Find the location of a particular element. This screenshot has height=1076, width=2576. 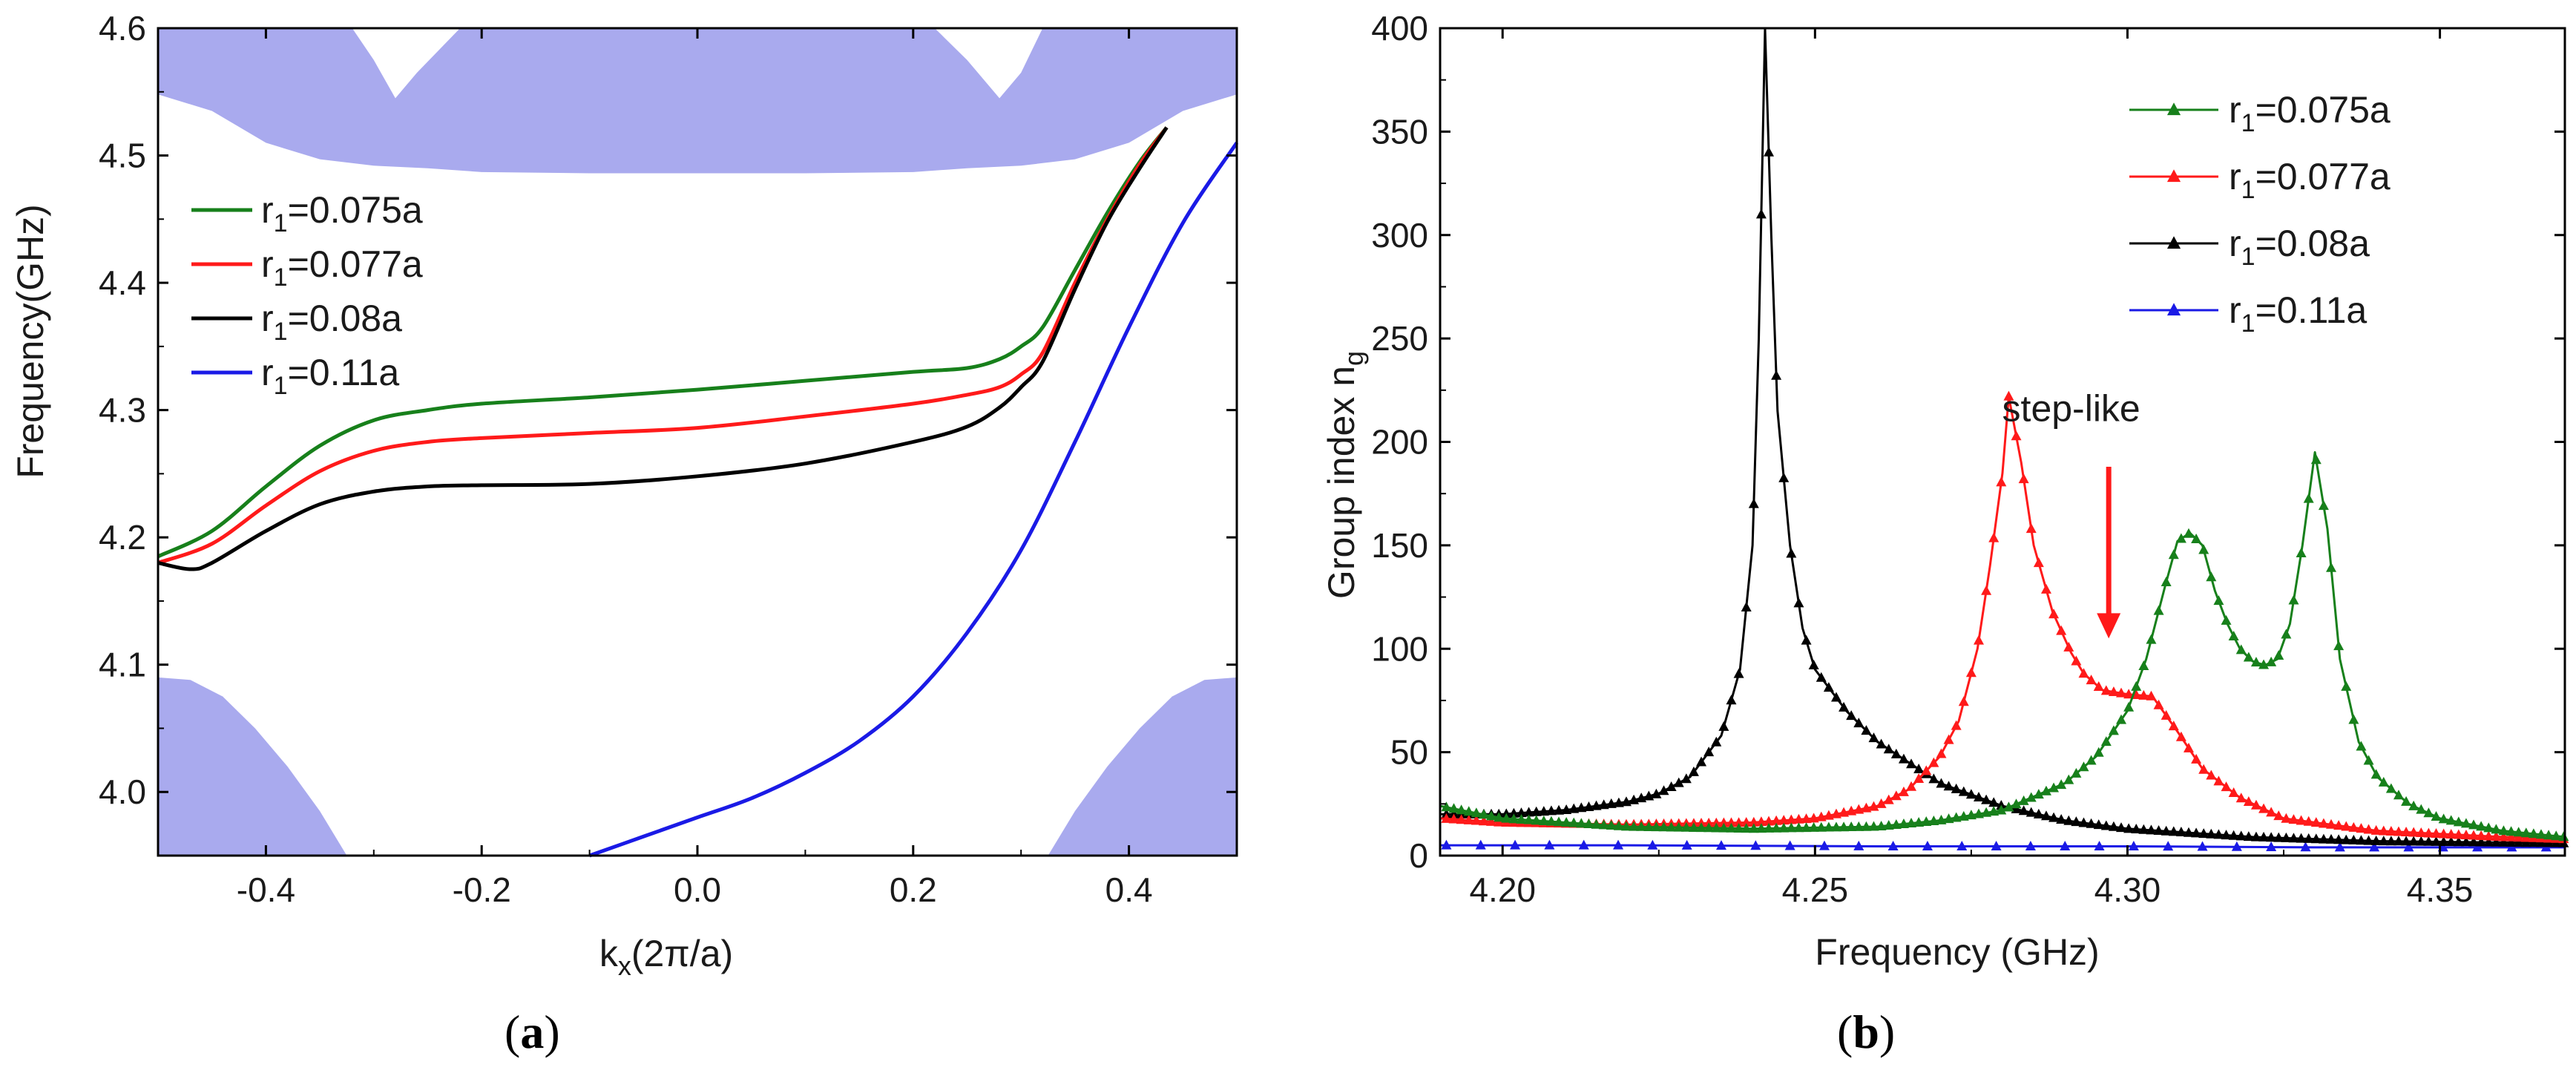

legend-label: r1=0.077a is located at coordinates (2310, 180).